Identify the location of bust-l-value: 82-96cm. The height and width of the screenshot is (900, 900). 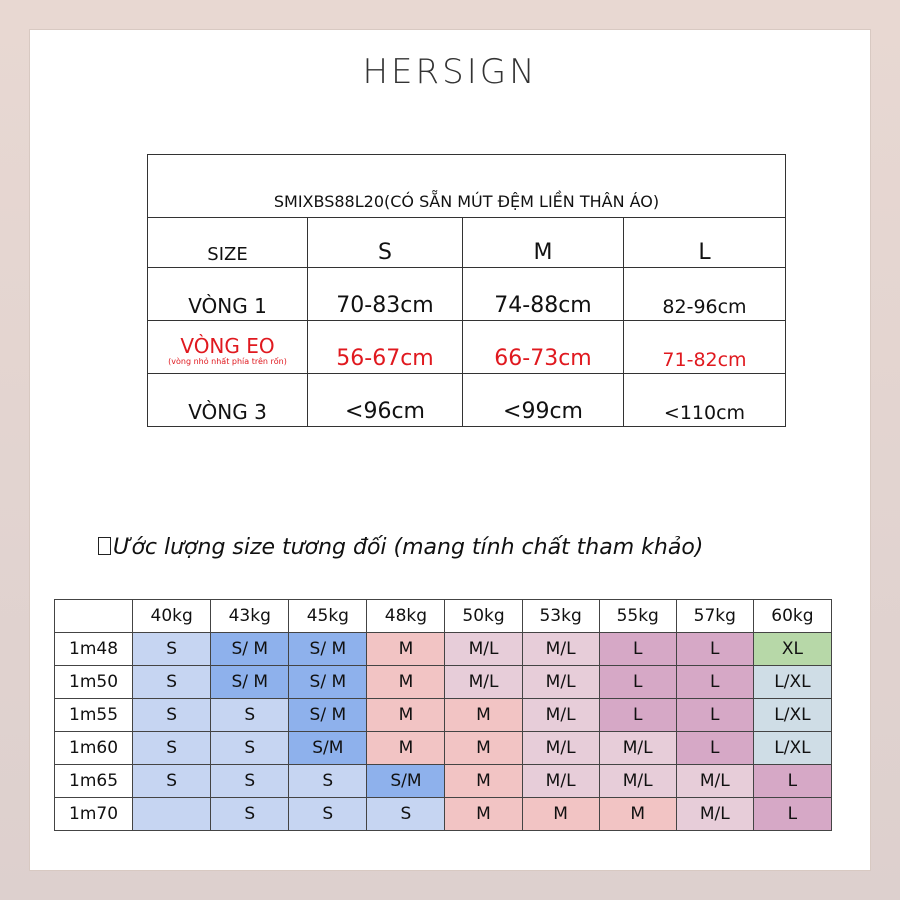
(704, 294).